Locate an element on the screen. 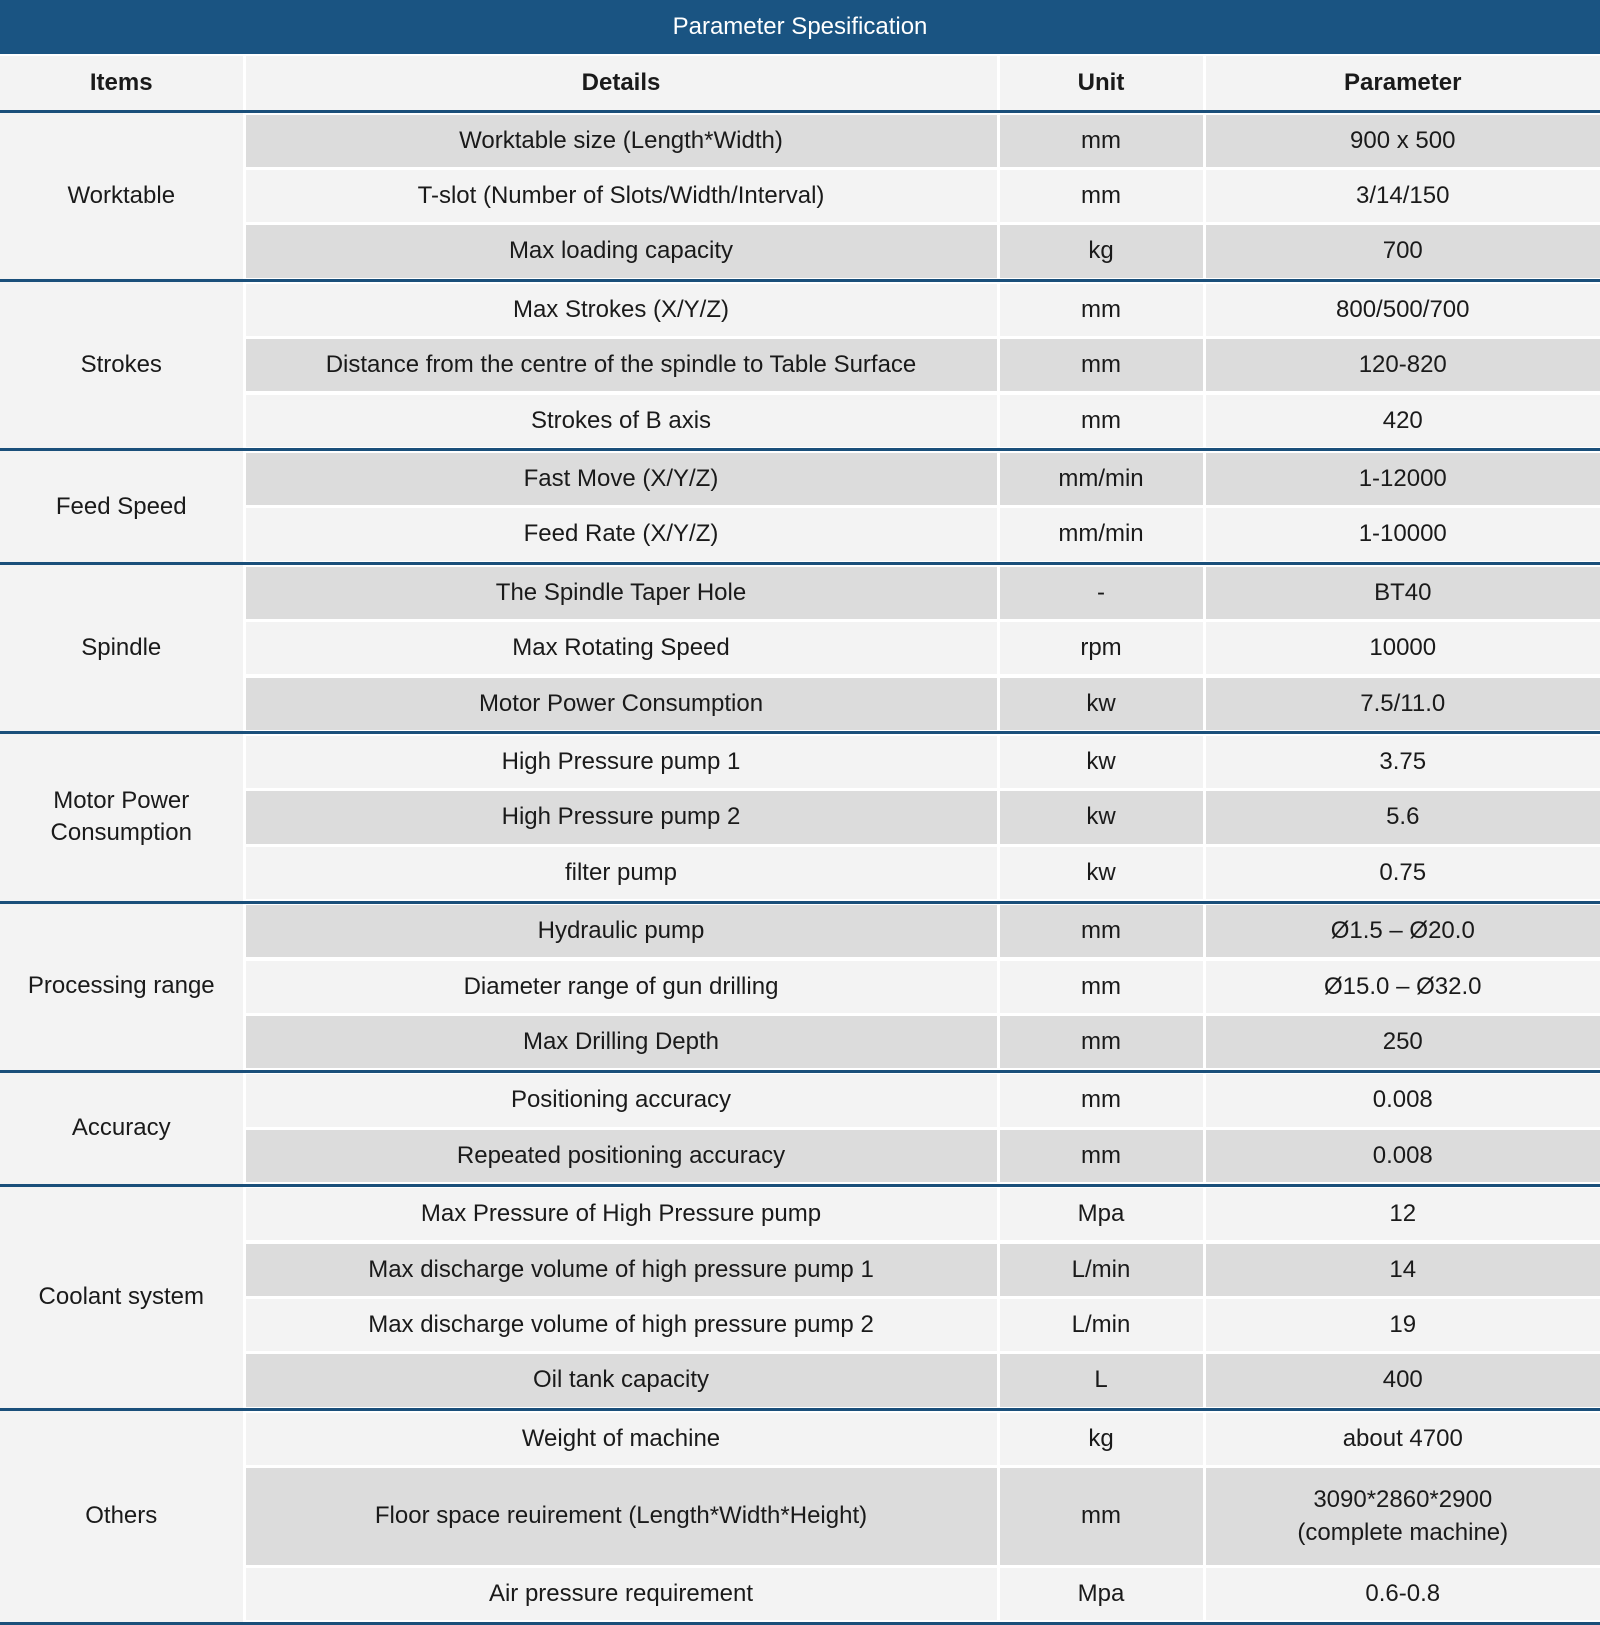 The width and height of the screenshot is (1600, 1625). parameter-cell: 7.5/11.0 is located at coordinates (1403, 704).